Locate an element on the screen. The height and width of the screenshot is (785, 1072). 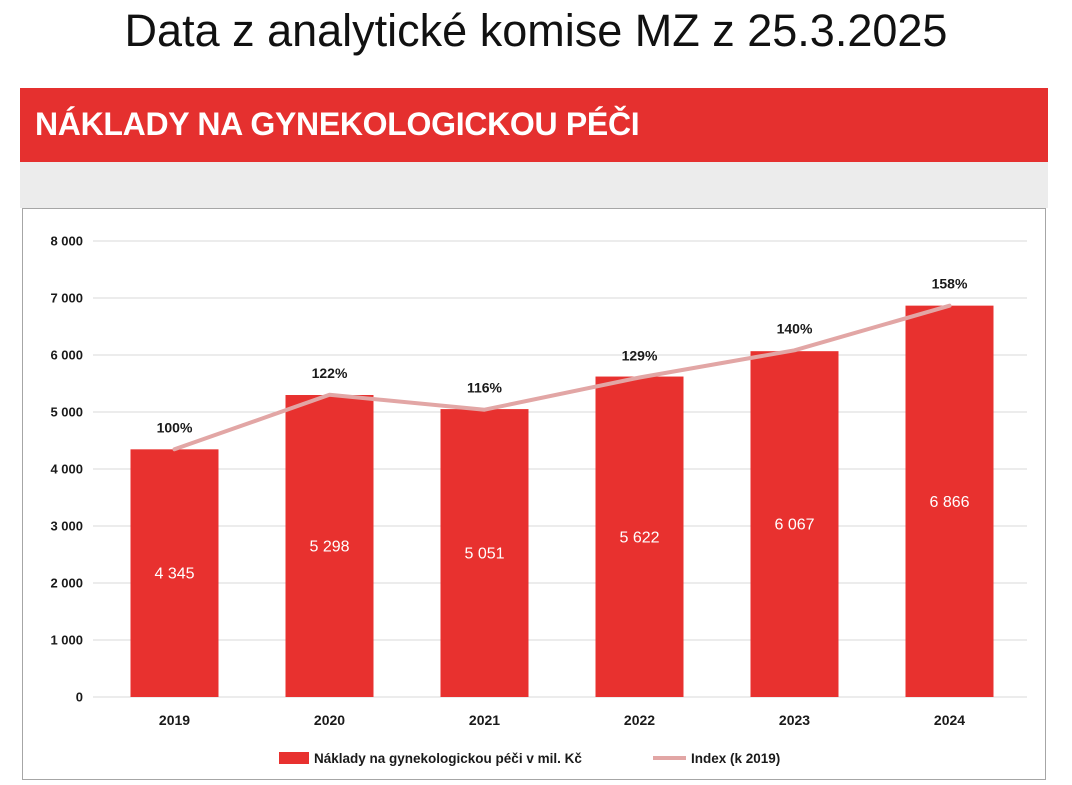
index-value-label: 122% is located at coordinates (330, 373).